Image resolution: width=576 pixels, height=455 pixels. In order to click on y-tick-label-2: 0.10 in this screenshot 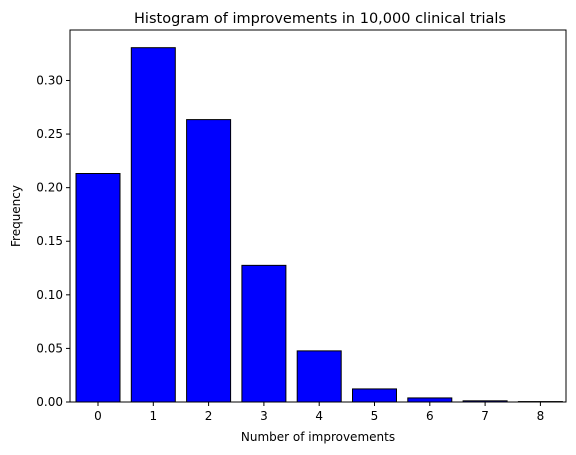, I will do `click(49, 295)`.